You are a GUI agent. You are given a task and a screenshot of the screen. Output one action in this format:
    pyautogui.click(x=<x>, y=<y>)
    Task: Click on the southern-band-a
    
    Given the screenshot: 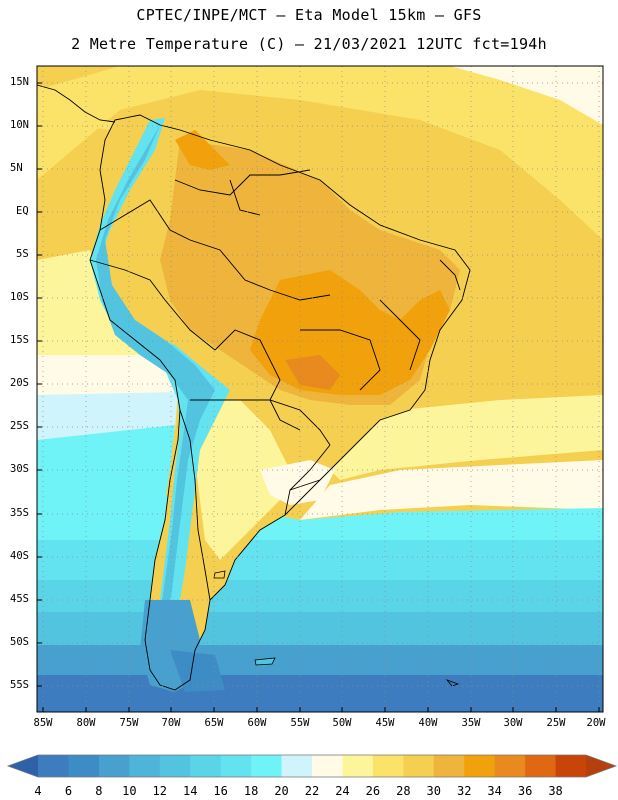 What is the action you would take?
    pyautogui.click(x=320, y=631)
    